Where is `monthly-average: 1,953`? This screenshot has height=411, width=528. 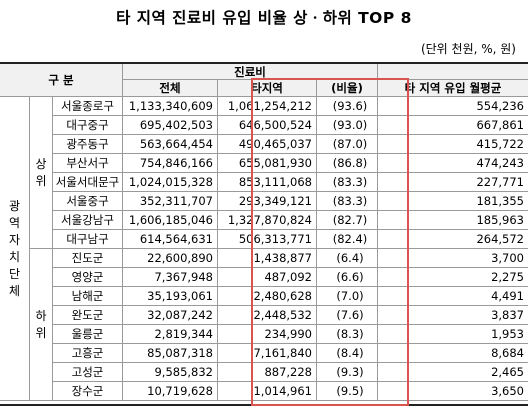
monthly-average: 1,953 is located at coordinates (453, 334).